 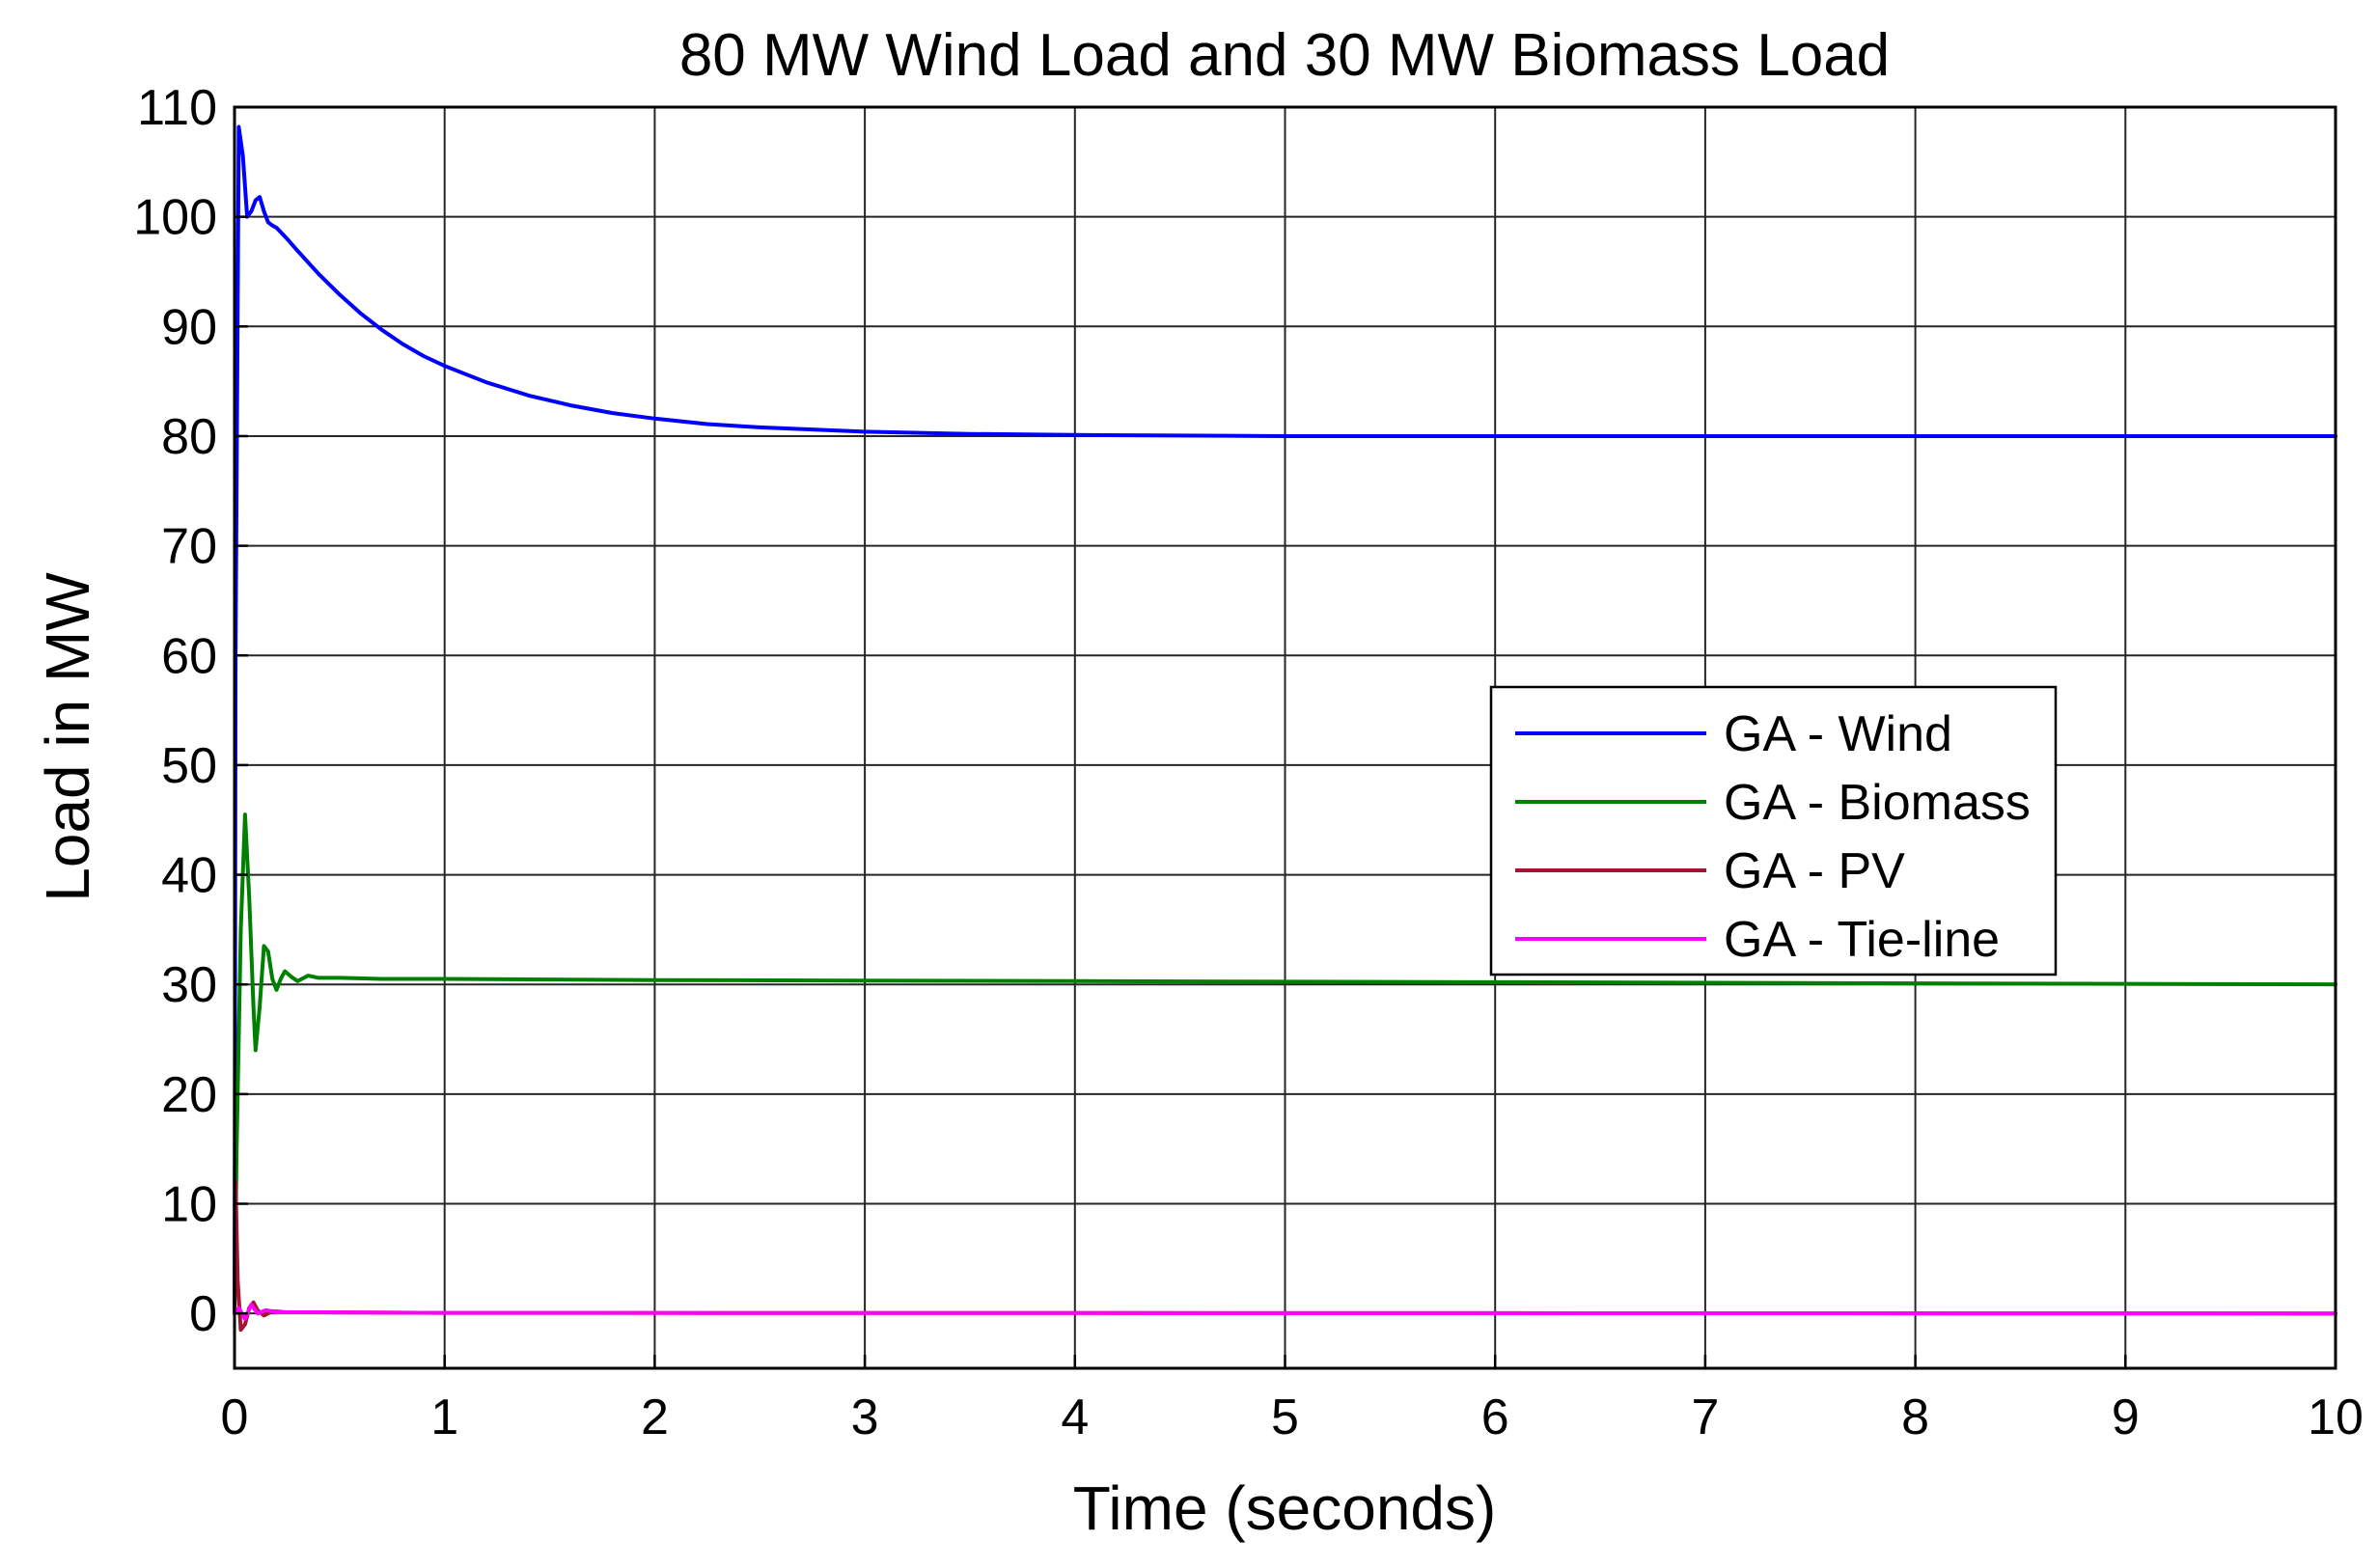 What do you see at coordinates (2336, 1417) in the screenshot?
I see `x-tick-label: 10` at bounding box center [2336, 1417].